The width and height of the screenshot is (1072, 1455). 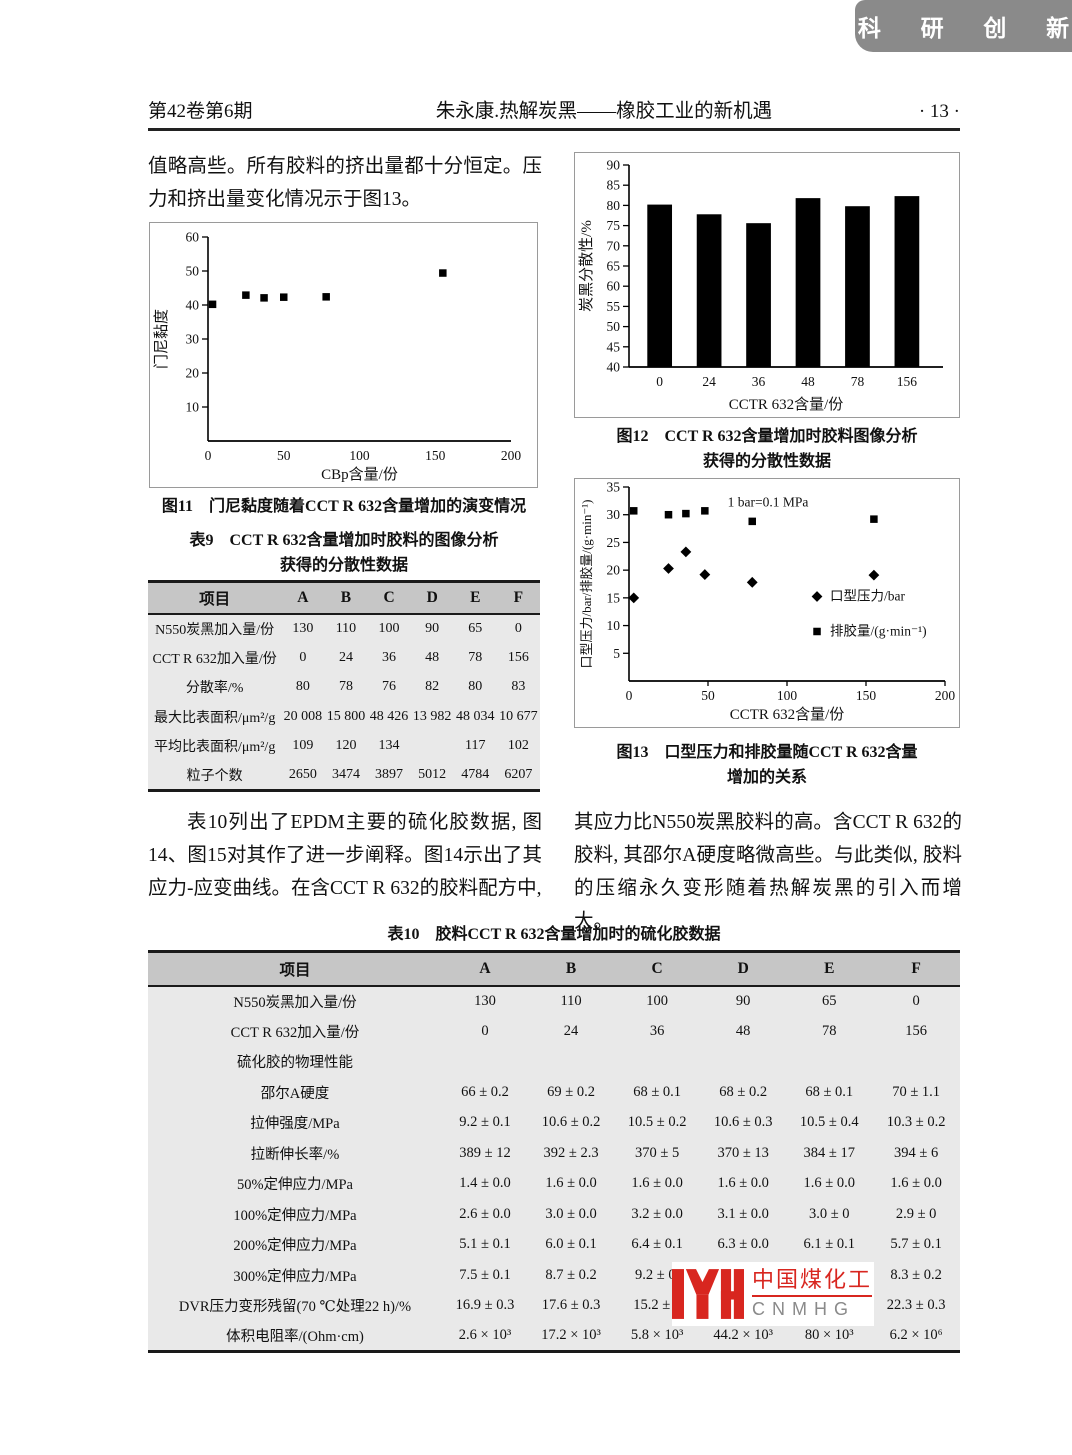 I want to click on table-header-row: 项目 A B C D E F, so click(x=344, y=598).